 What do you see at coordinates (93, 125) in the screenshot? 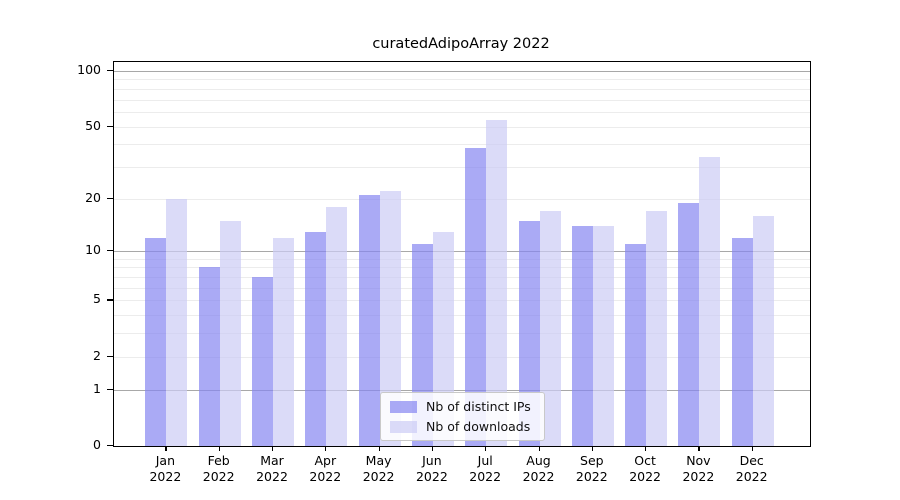
I see `y-tick-label: 50` at bounding box center [93, 125].